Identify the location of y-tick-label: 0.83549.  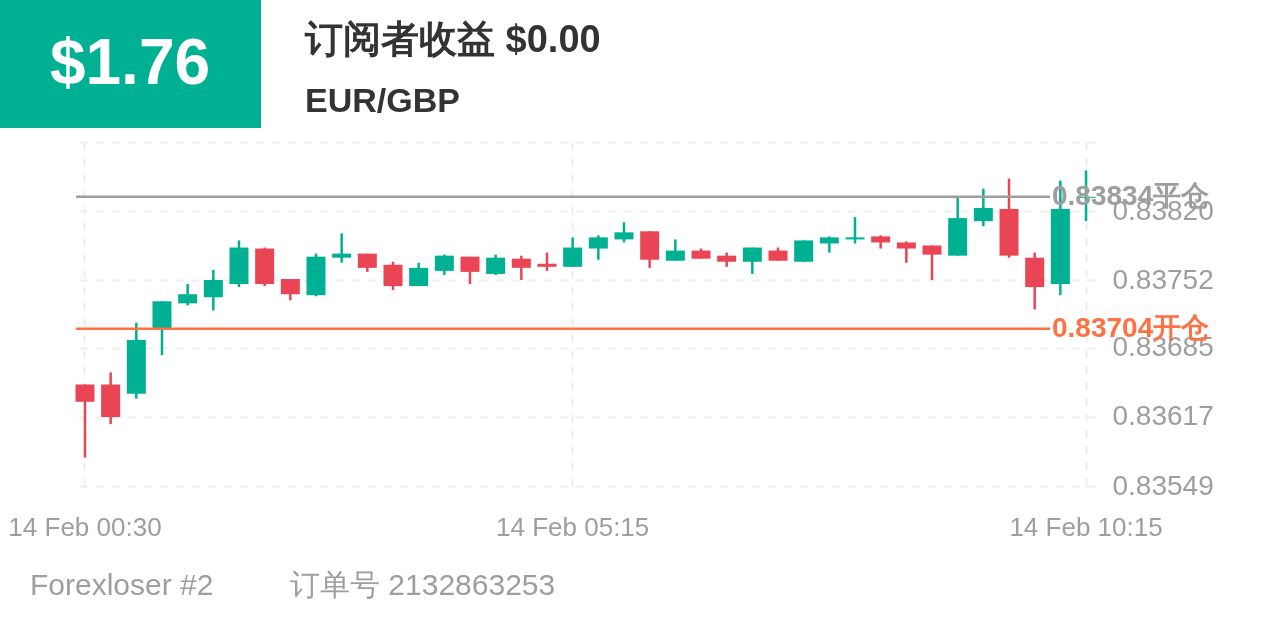
(1163, 485).